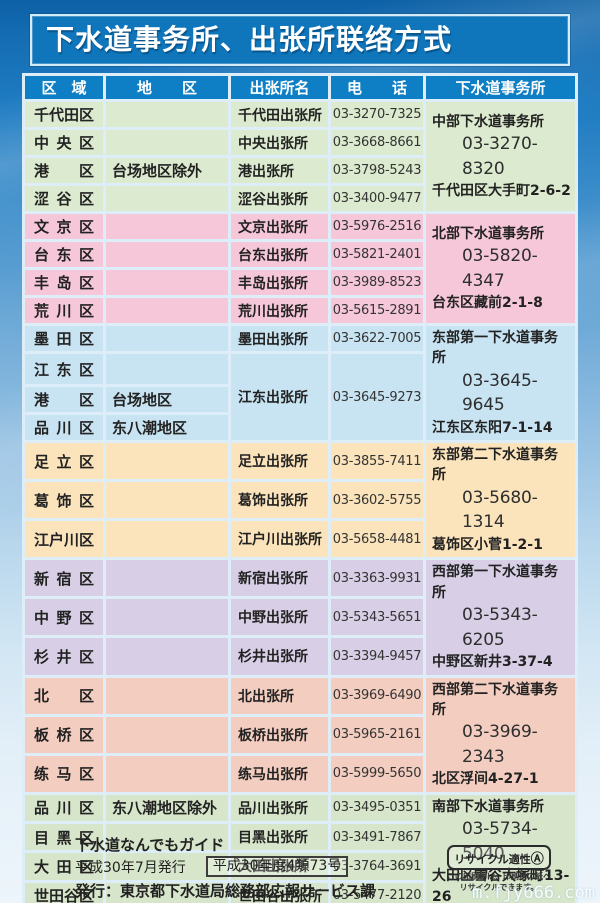  What do you see at coordinates (495, 348) in the screenshot?
I see `office-name: 东部第一下水道事务所` at bounding box center [495, 348].